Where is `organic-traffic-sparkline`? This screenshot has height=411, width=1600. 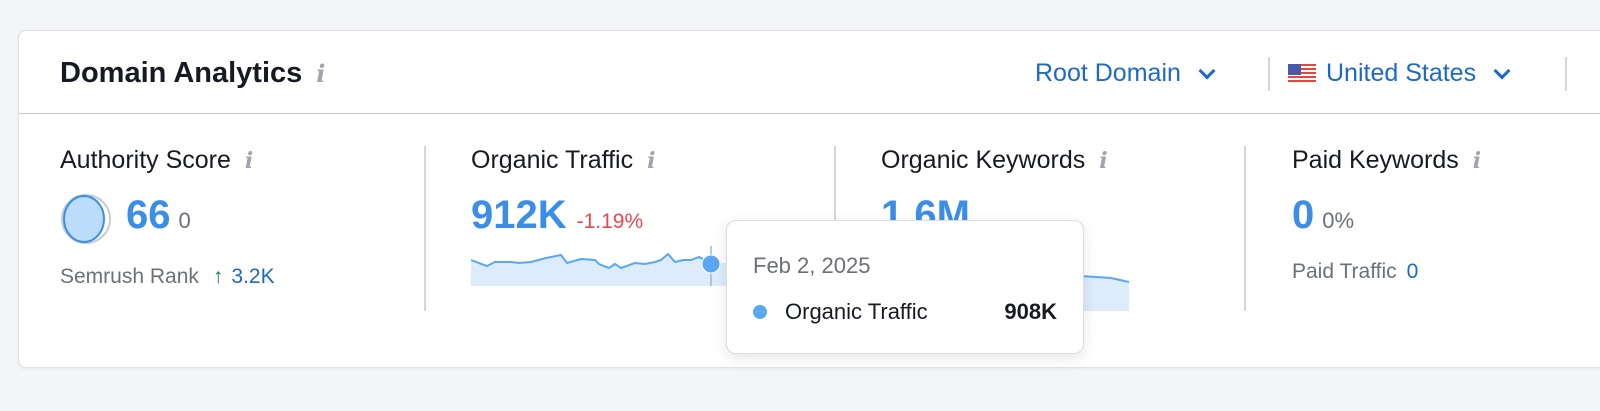 organic-traffic-sparkline is located at coordinates (601, 276).